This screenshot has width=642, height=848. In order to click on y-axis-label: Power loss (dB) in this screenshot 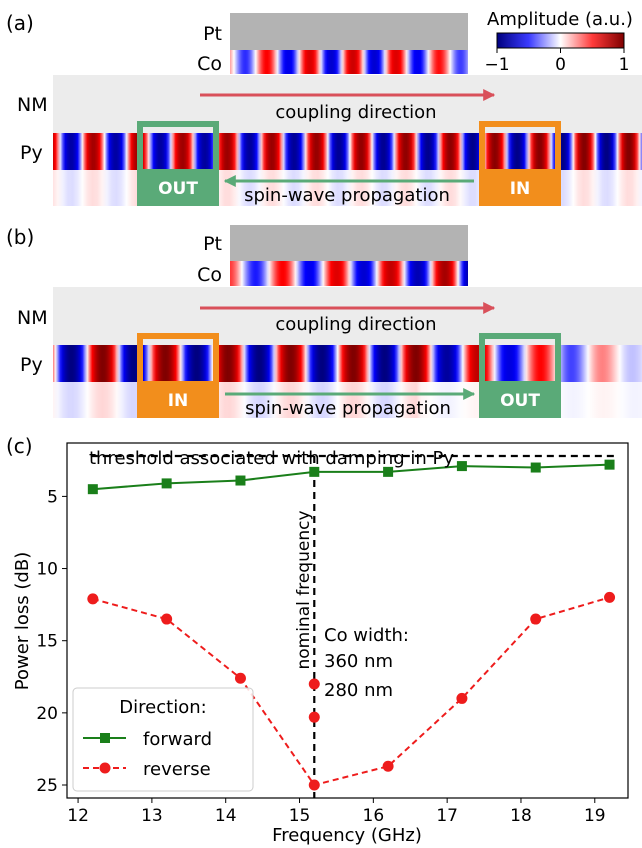, I will do `click(22, 621)`.